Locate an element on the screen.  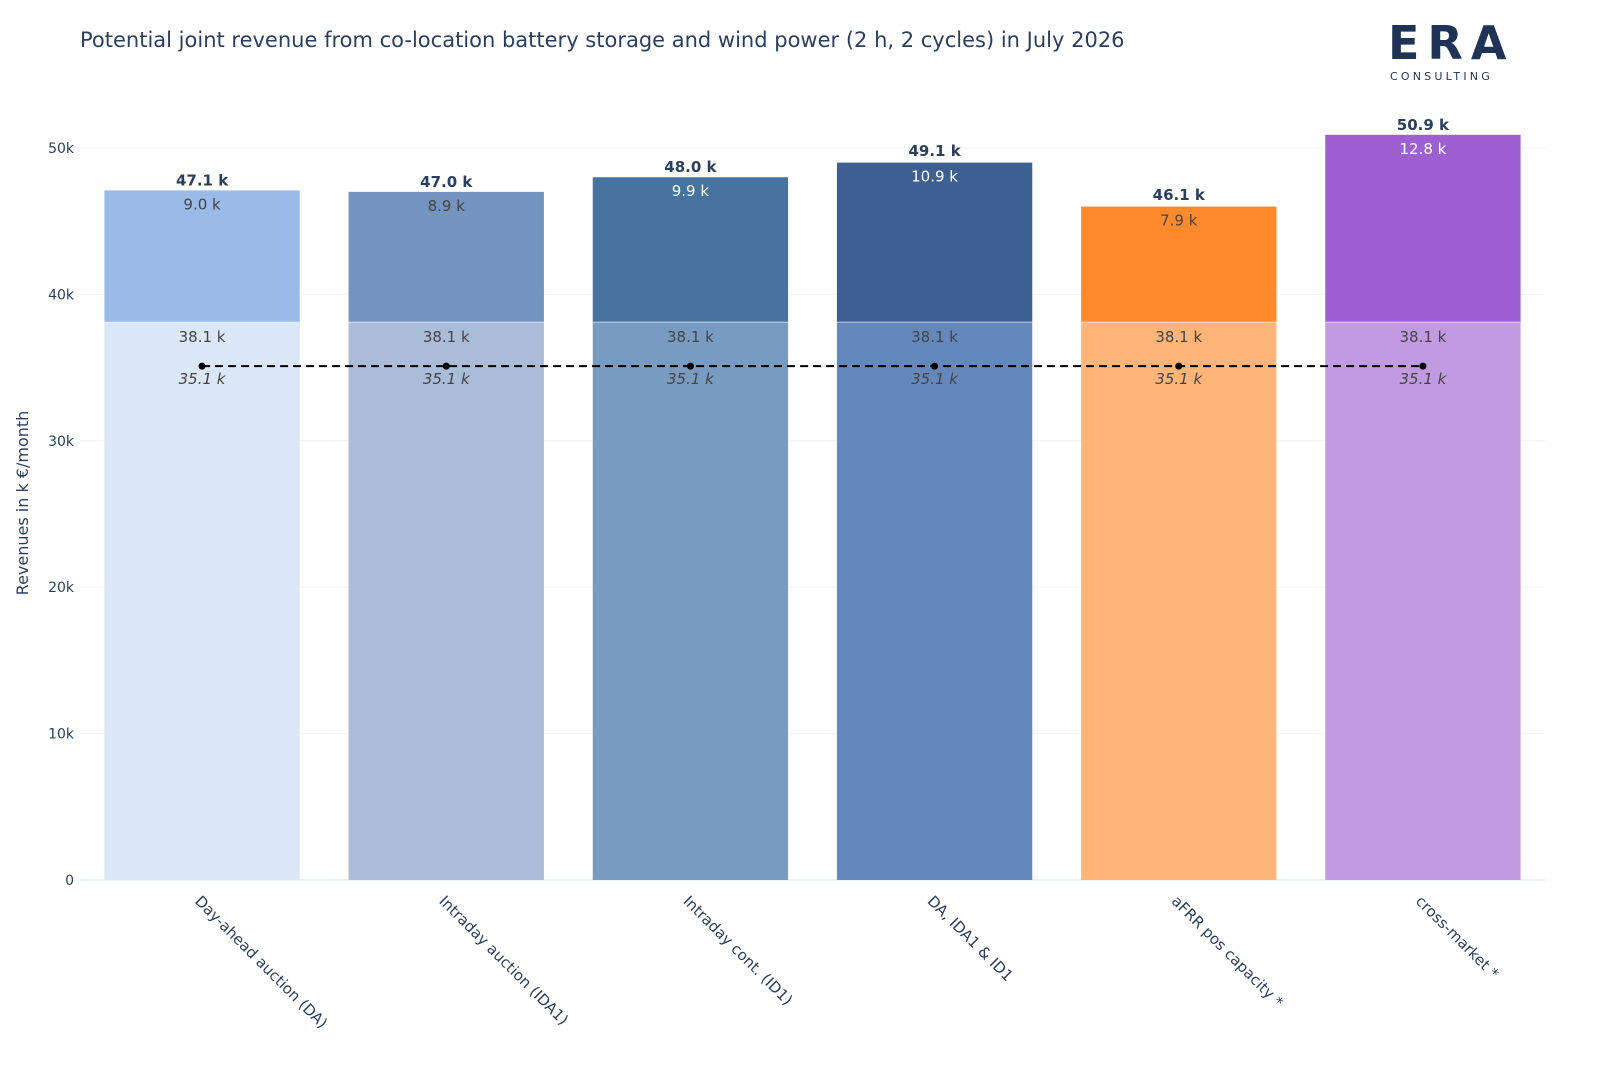
logo-subtitle: CONSULTING is located at coordinates (1441, 76).